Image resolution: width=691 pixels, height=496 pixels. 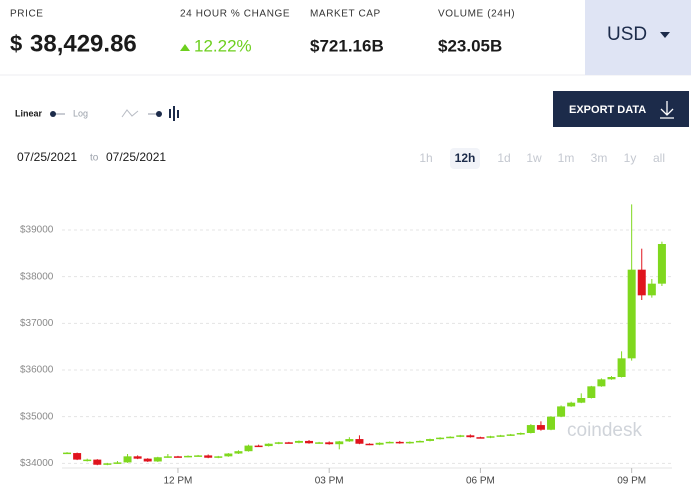 I want to click on range-selected-bg, so click(x=465, y=158).